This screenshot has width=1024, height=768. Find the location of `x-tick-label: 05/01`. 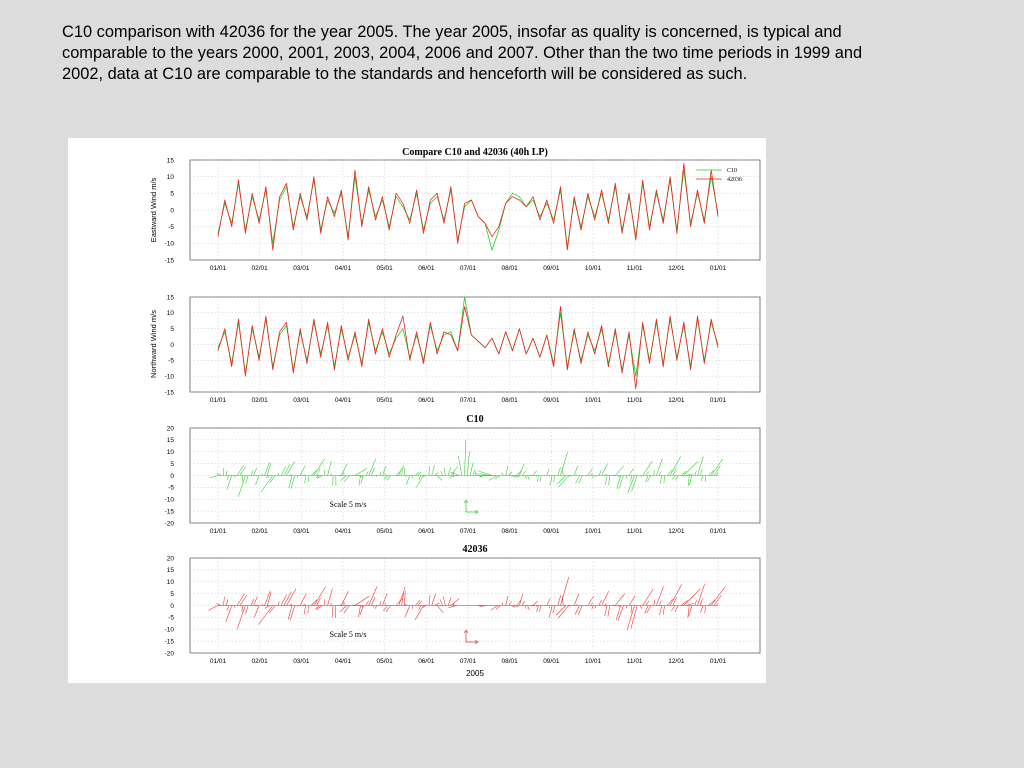

x-tick-label: 05/01 is located at coordinates (385, 661).